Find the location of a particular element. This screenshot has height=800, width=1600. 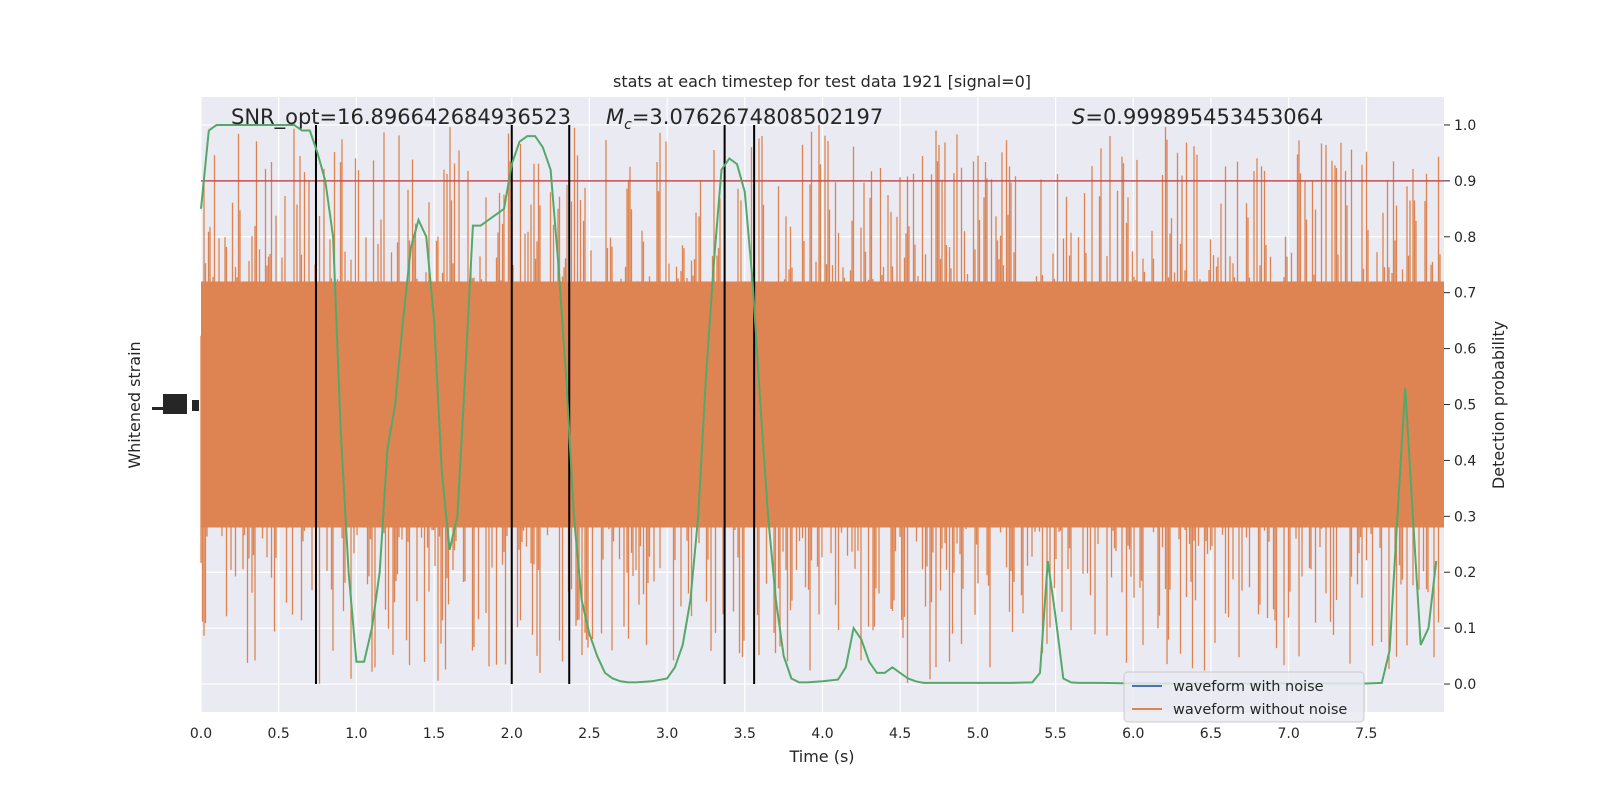

y-tick-labels-right: 0.0 0.1 0.2 0.3 0.4 0.5 0.6 0.7 0.8 0.9 1.0 is located at coordinates (1460, 405).